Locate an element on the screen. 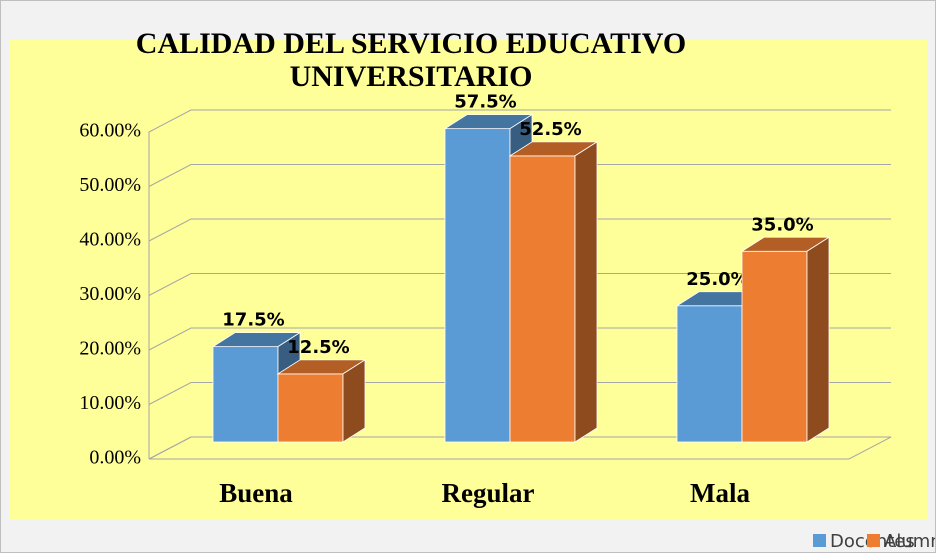  x-tick-label: Buena is located at coordinates (256, 493).